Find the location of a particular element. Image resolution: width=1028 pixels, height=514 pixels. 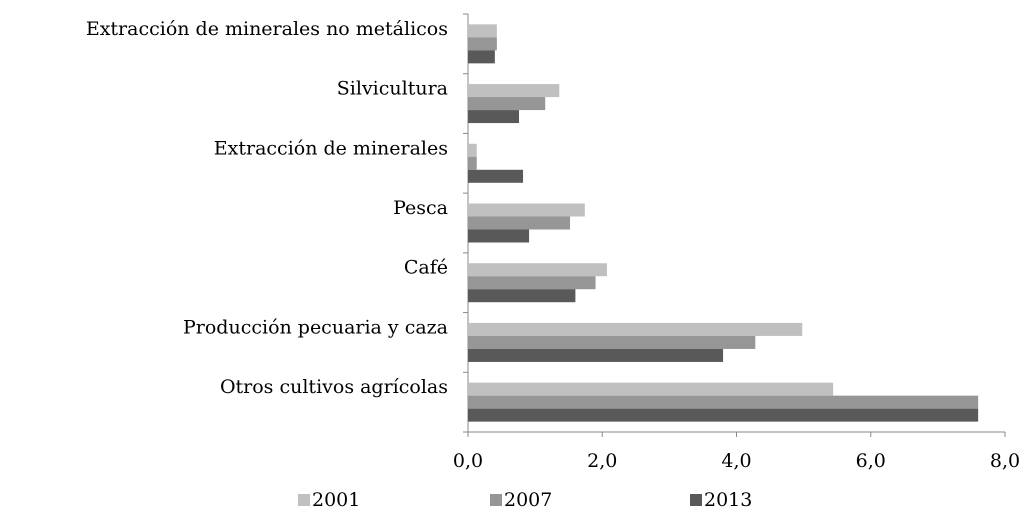

legend-label: 2001 is located at coordinates (336, 500).